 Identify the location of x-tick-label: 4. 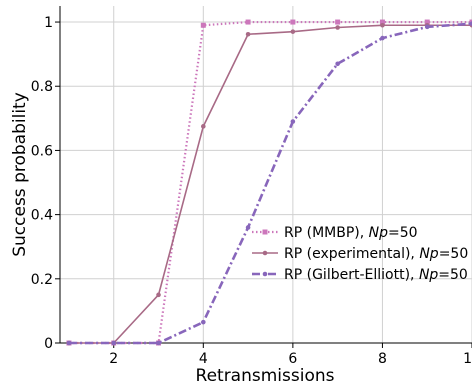
(203, 359).